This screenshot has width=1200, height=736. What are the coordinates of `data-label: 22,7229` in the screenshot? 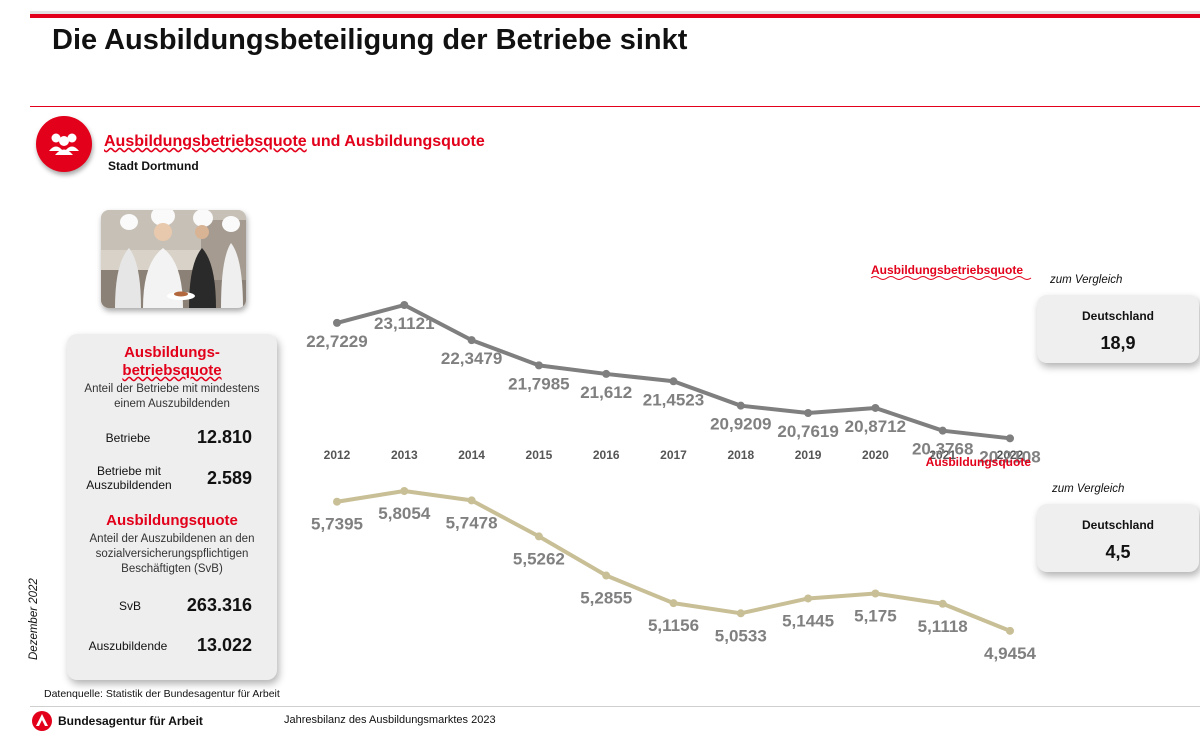 It's located at (336, 341).